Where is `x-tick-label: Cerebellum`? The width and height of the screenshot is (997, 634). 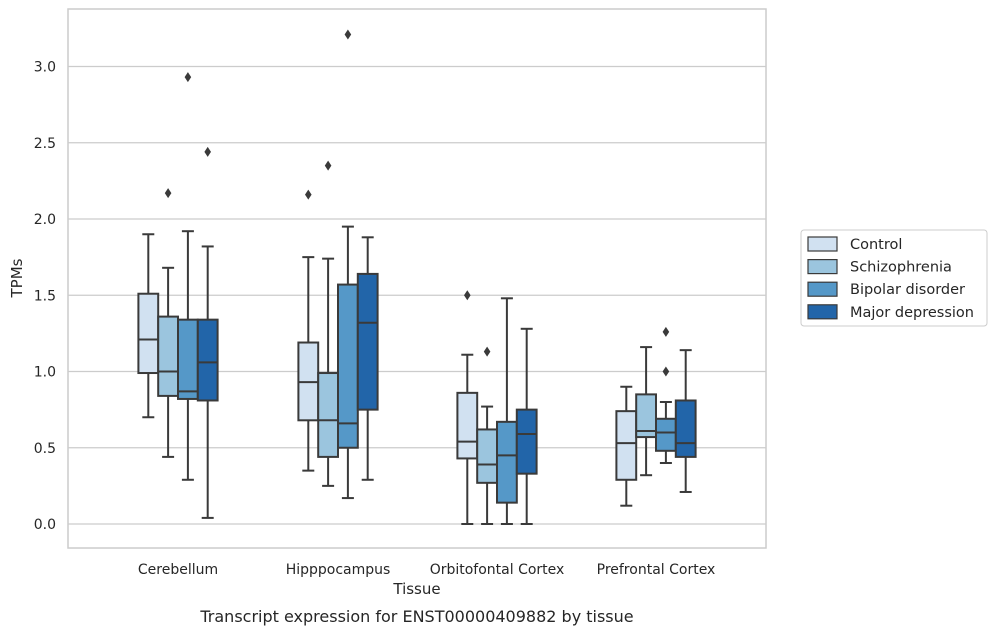 x-tick-label: Cerebellum is located at coordinates (178, 570).